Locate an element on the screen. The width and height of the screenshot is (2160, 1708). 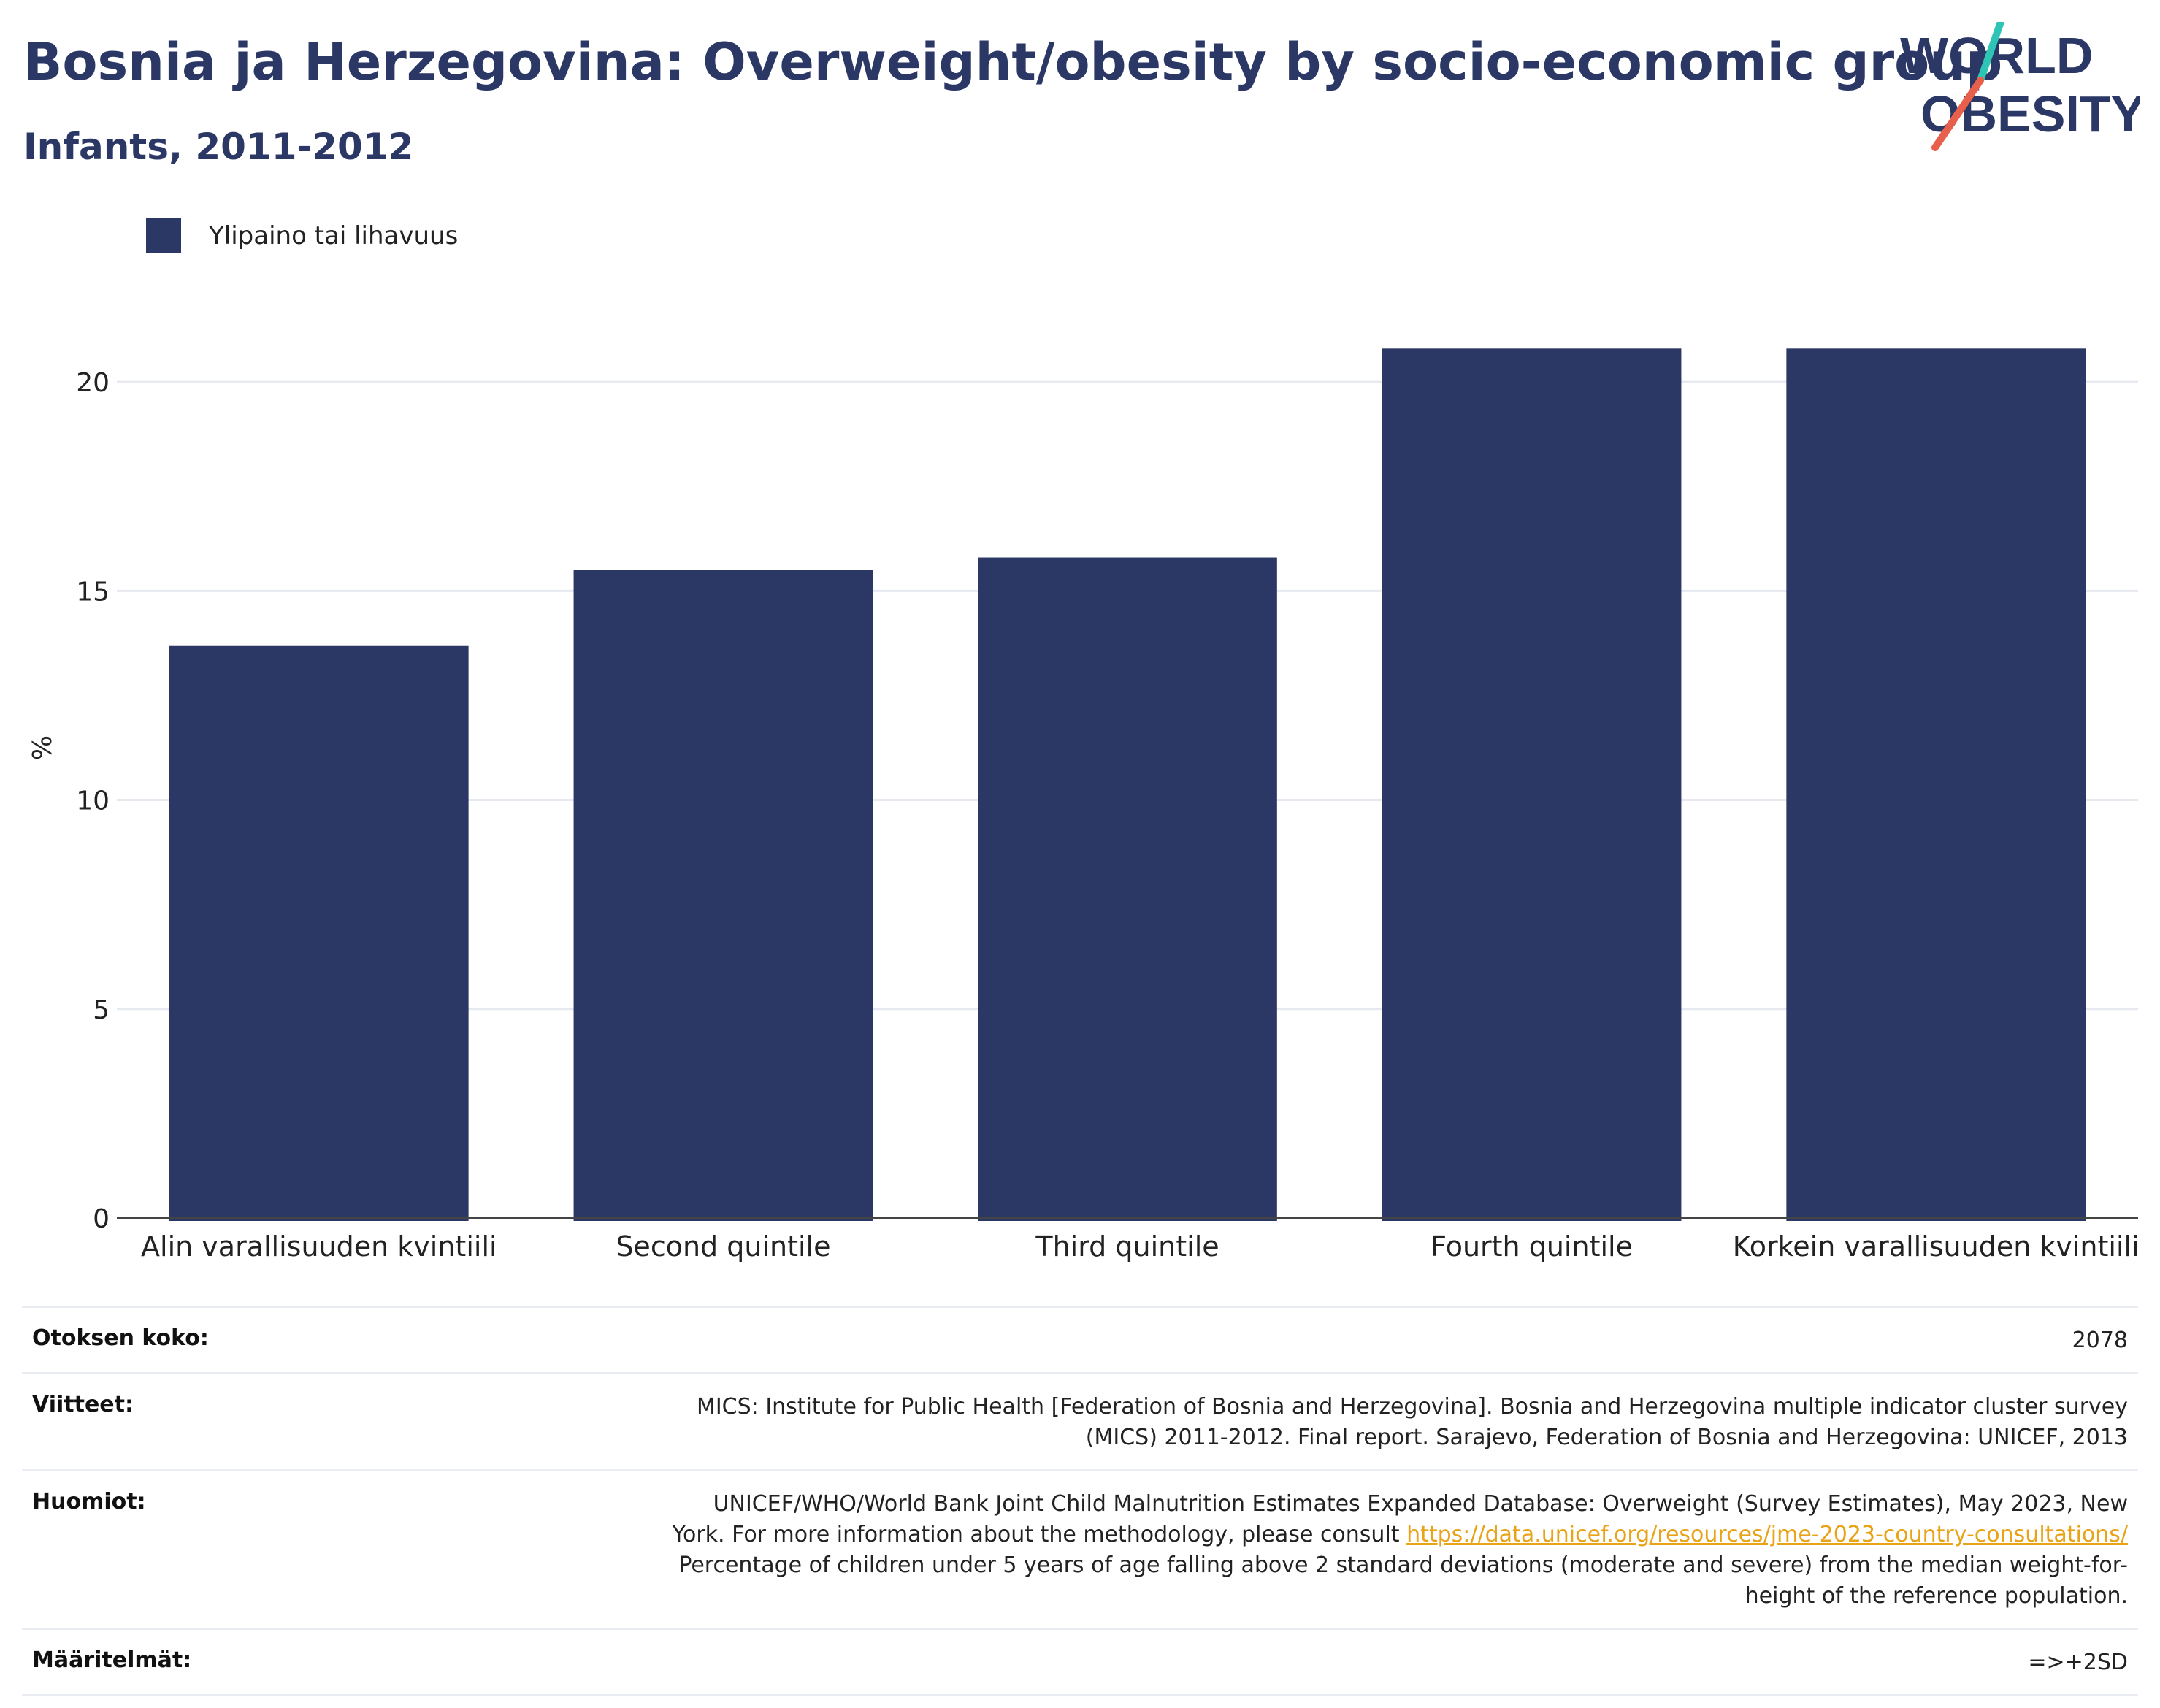
definitions-value: =>+2SD is located at coordinates (2078, 1662).